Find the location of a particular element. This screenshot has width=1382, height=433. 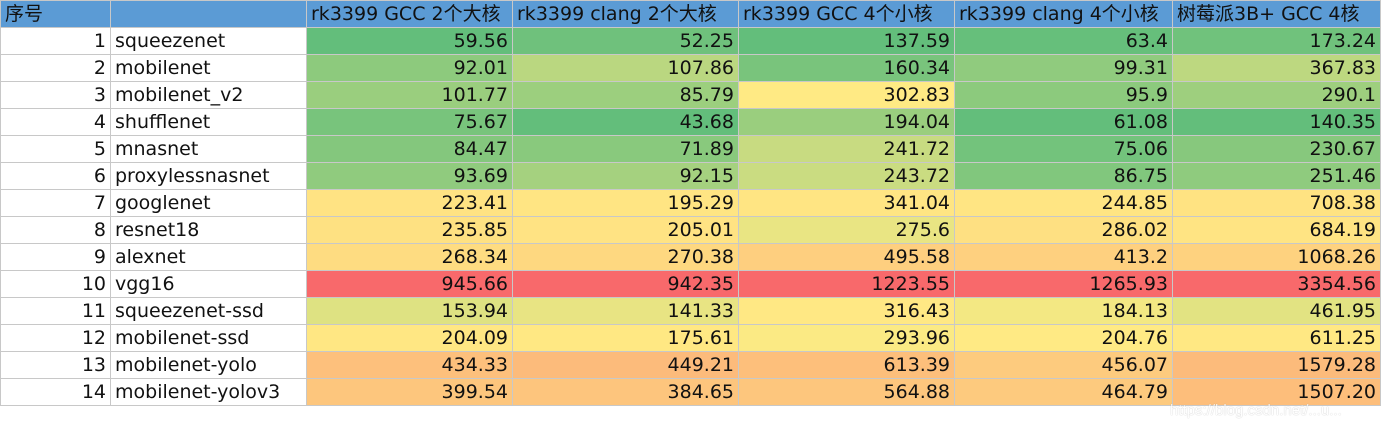

value-cell: 86.75 is located at coordinates (1063, 176).